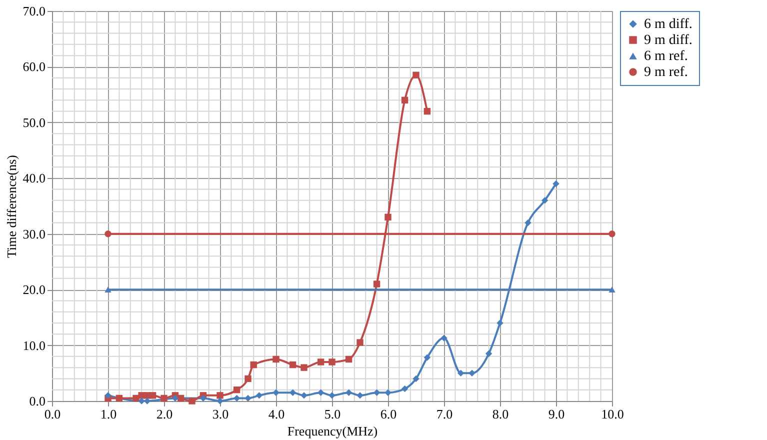 Image resolution: width=767 pixels, height=440 pixels. What do you see at coordinates (220, 414) in the screenshot?
I see `x-tick-label: 3.0` at bounding box center [220, 414].